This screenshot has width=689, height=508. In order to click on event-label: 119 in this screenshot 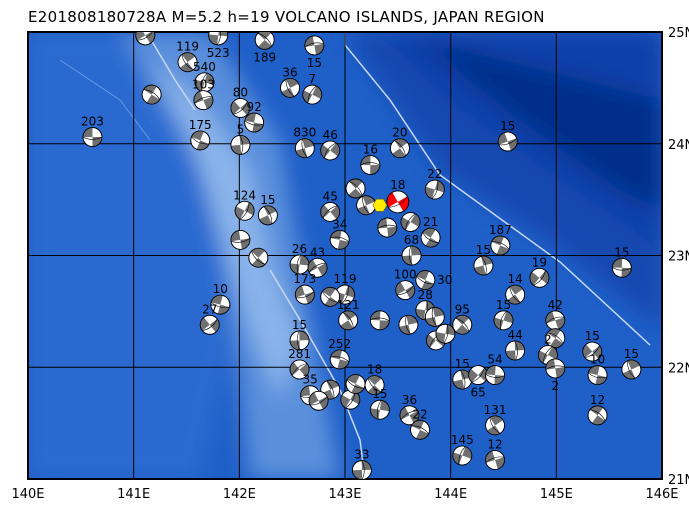, I will do `click(187, 47)`.